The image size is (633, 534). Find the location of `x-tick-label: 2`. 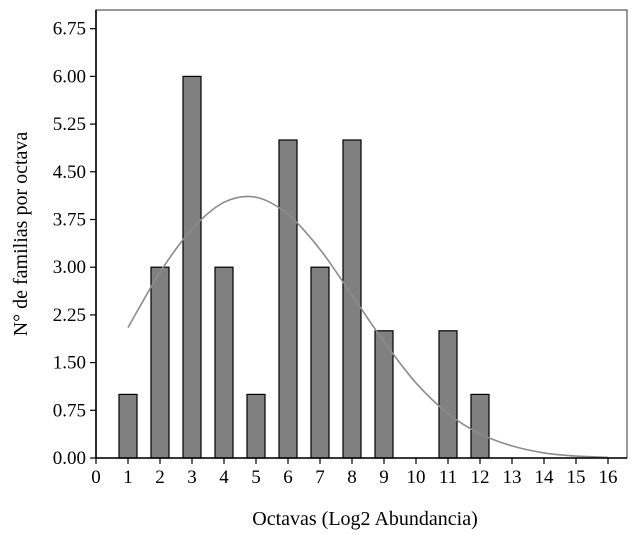

x-tick-label: 2 is located at coordinates (160, 477).